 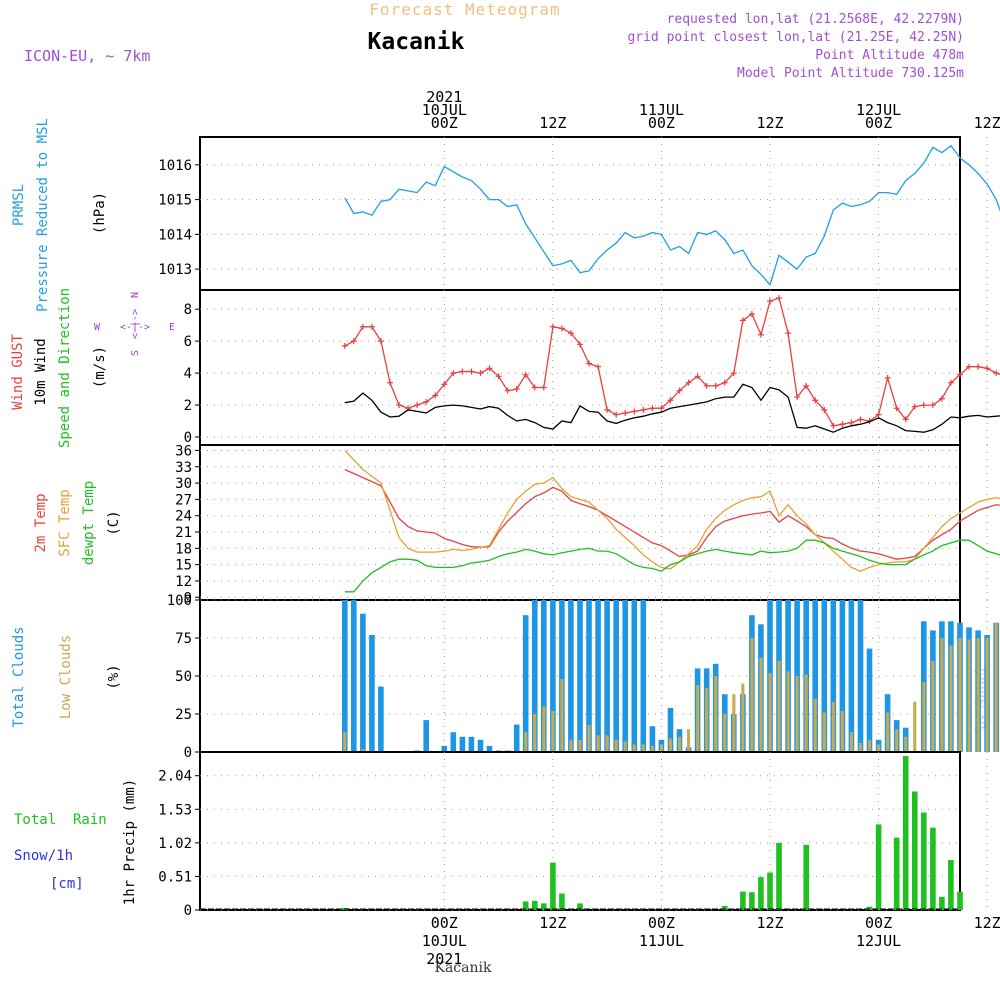 I want to click on station-name: Kacanik, so click(x=416, y=42).